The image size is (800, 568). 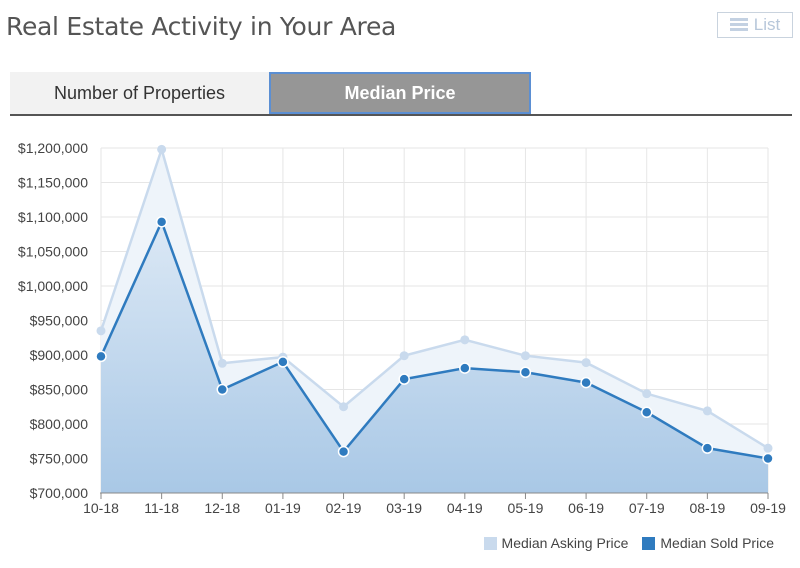 What do you see at coordinates (586, 508) in the screenshot?
I see `x-tick-label: 06-19` at bounding box center [586, 508].